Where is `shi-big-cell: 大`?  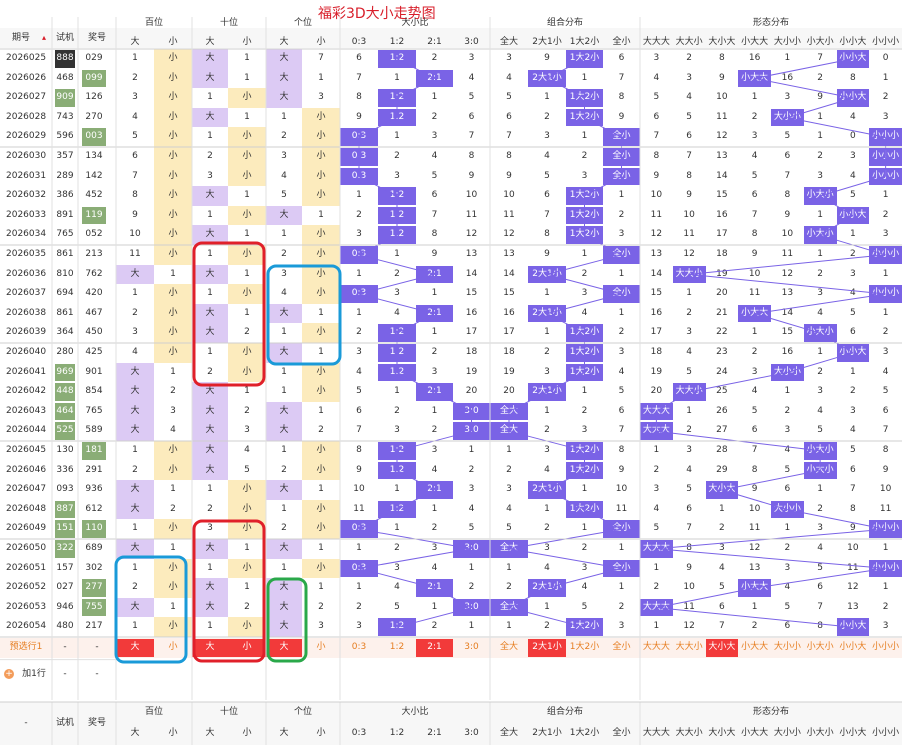
shi-big-cell: 大 is located at coordinates (210, 333).